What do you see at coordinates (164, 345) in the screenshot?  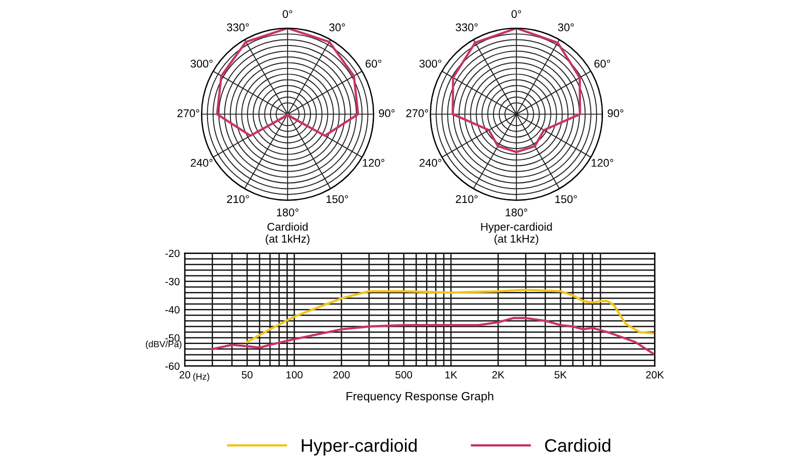 I see `y-axis-title: (dBV/Pa)` at bounding box center [164, 345].